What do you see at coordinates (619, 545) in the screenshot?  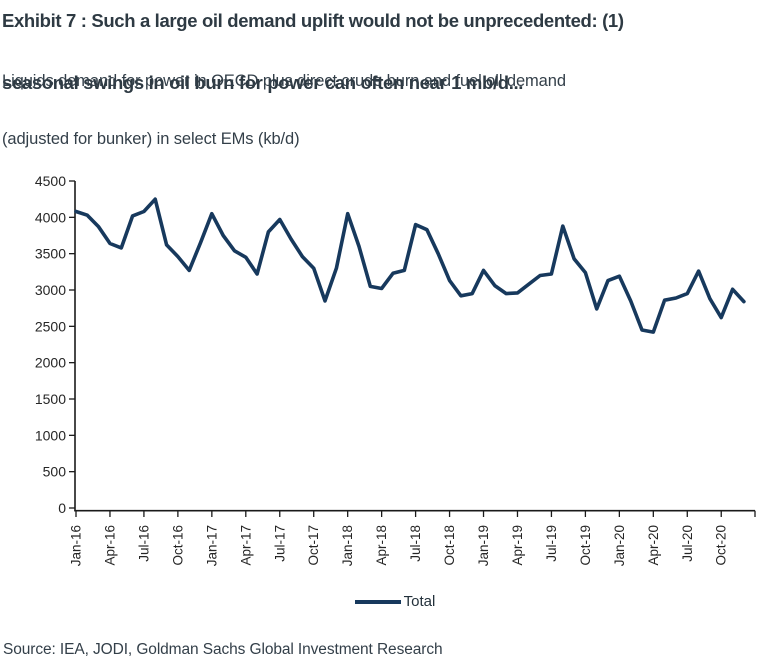 I see `x-tick-label: Jan-20` at bounding box center [619, 545].